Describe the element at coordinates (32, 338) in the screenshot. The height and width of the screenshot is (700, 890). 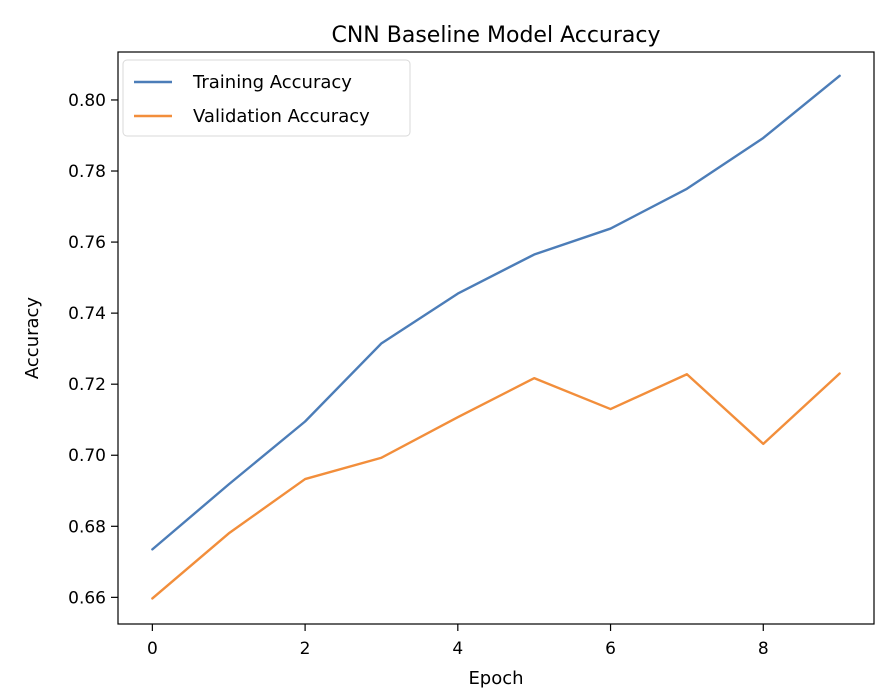
I see `y-axis-label: Accuracy` at that location.